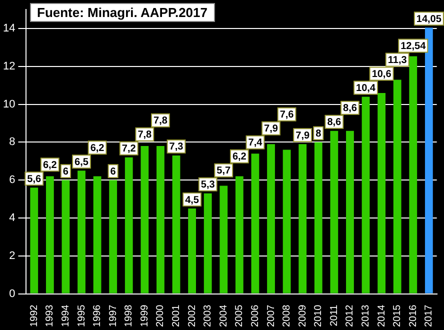 The height and width of the screenshot is (330, 444). What do you see at coordinates (12, 218) in the screenshot?
I see `y-tick-label: 4` at bounding box center [12, 218].